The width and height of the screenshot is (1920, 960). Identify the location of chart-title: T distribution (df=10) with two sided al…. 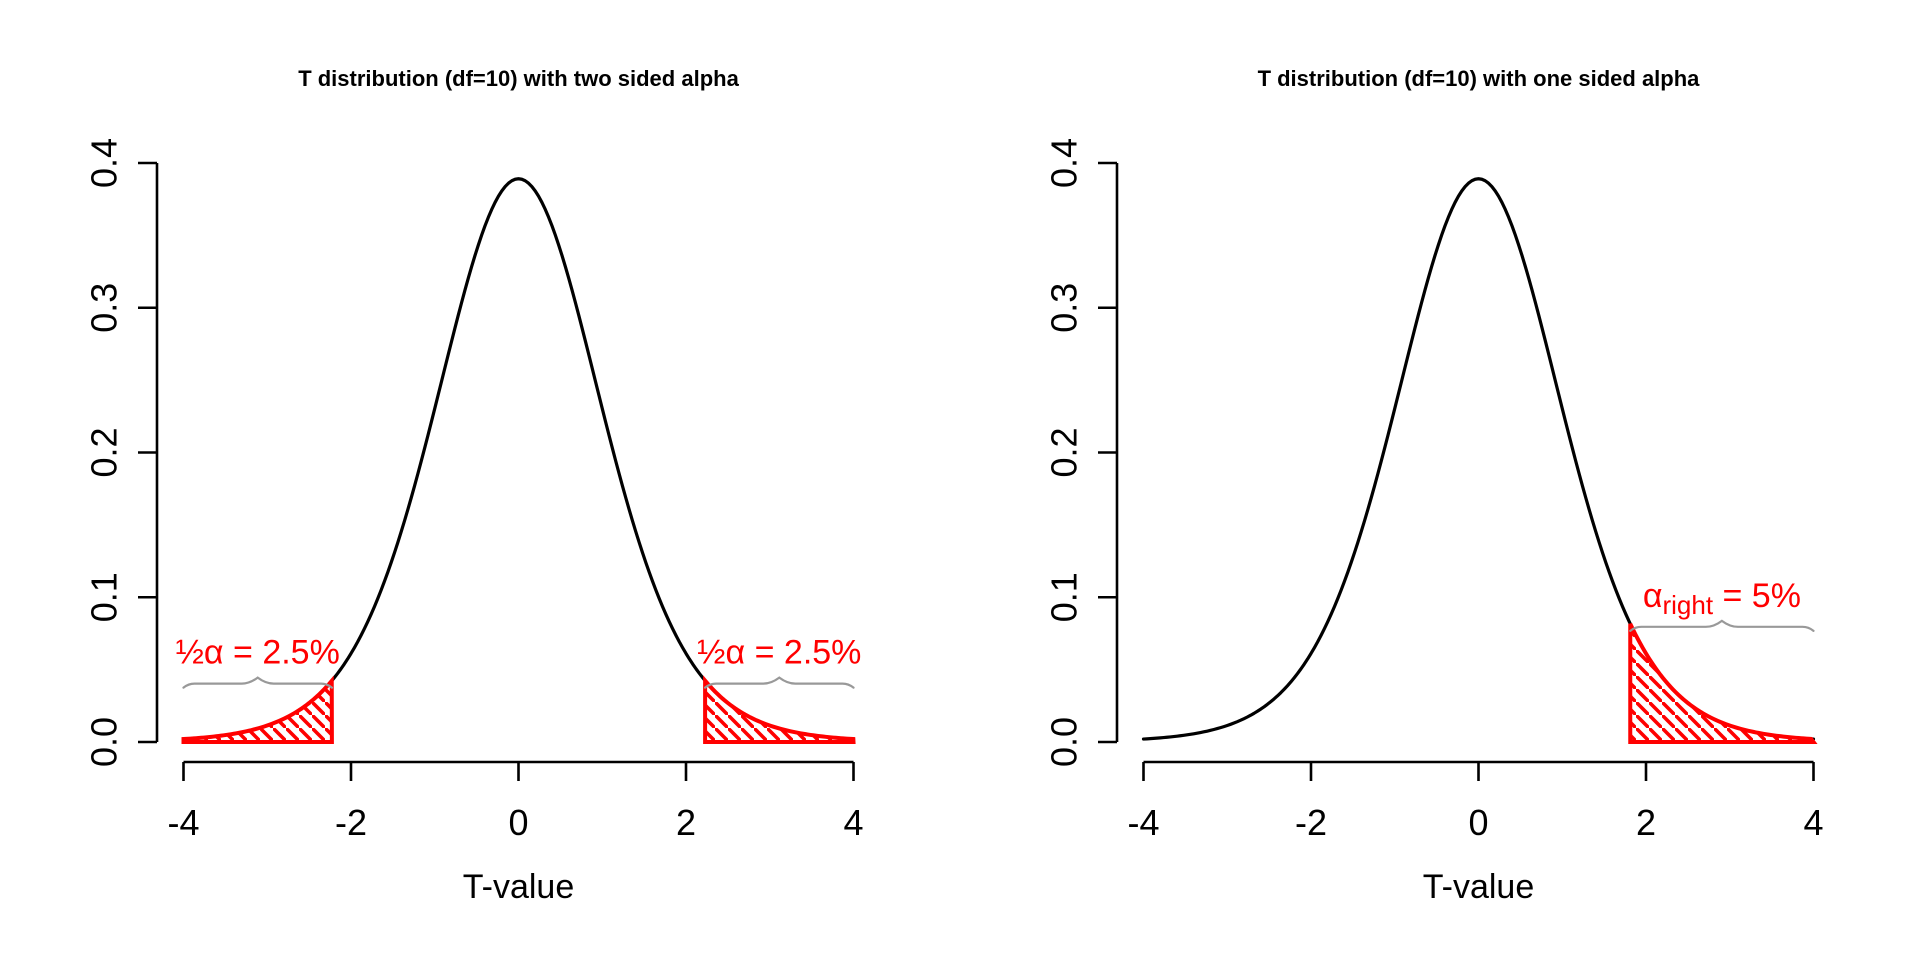
(518, 78).